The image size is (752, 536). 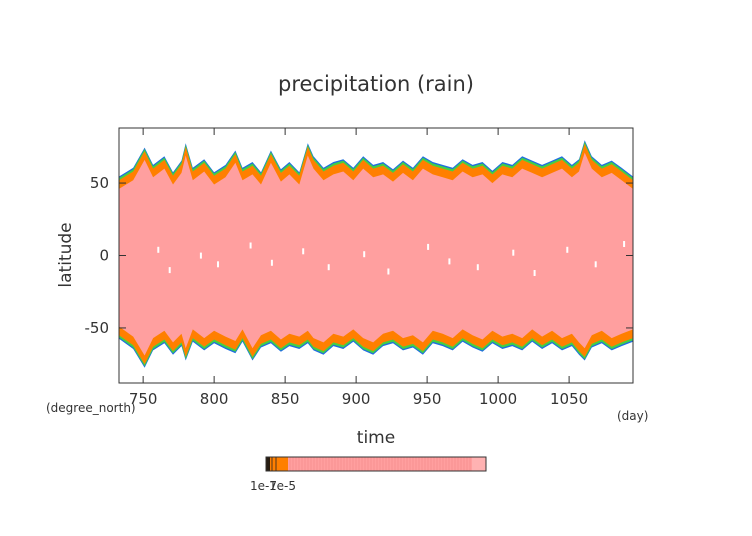 What do you see at coordinates (263, 486) in the screenshot?
I see `colorbar-tick-label-low: 1e-7` at bounding box center [263, 486].